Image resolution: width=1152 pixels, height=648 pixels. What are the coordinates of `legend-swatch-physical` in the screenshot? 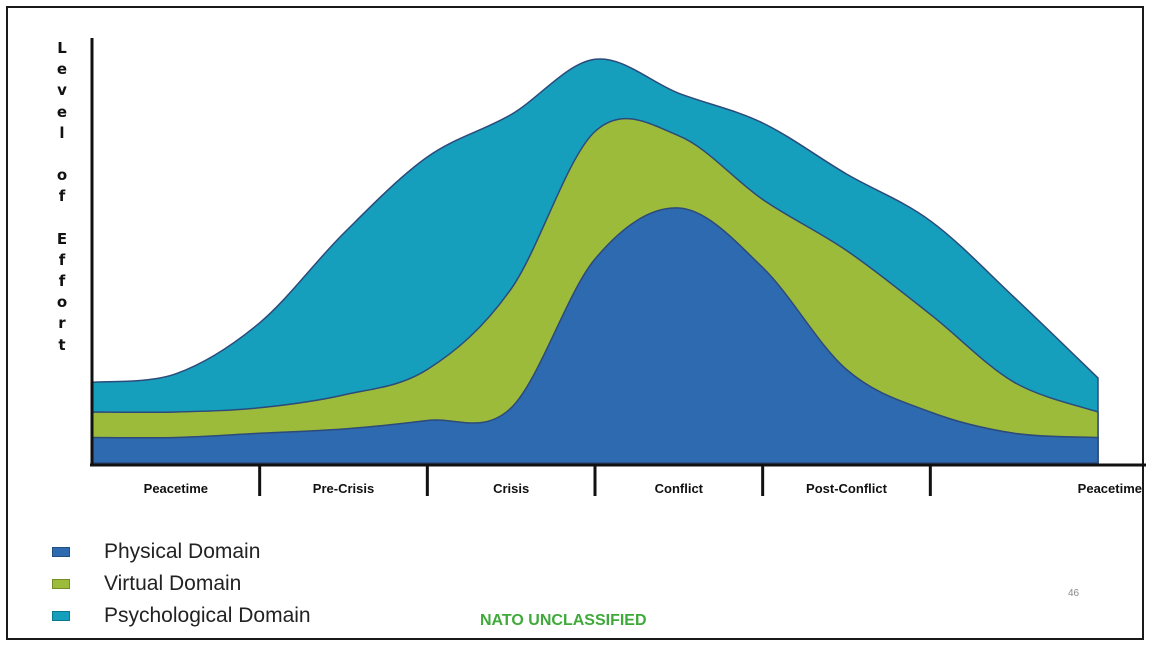 It's located at (61, 552).